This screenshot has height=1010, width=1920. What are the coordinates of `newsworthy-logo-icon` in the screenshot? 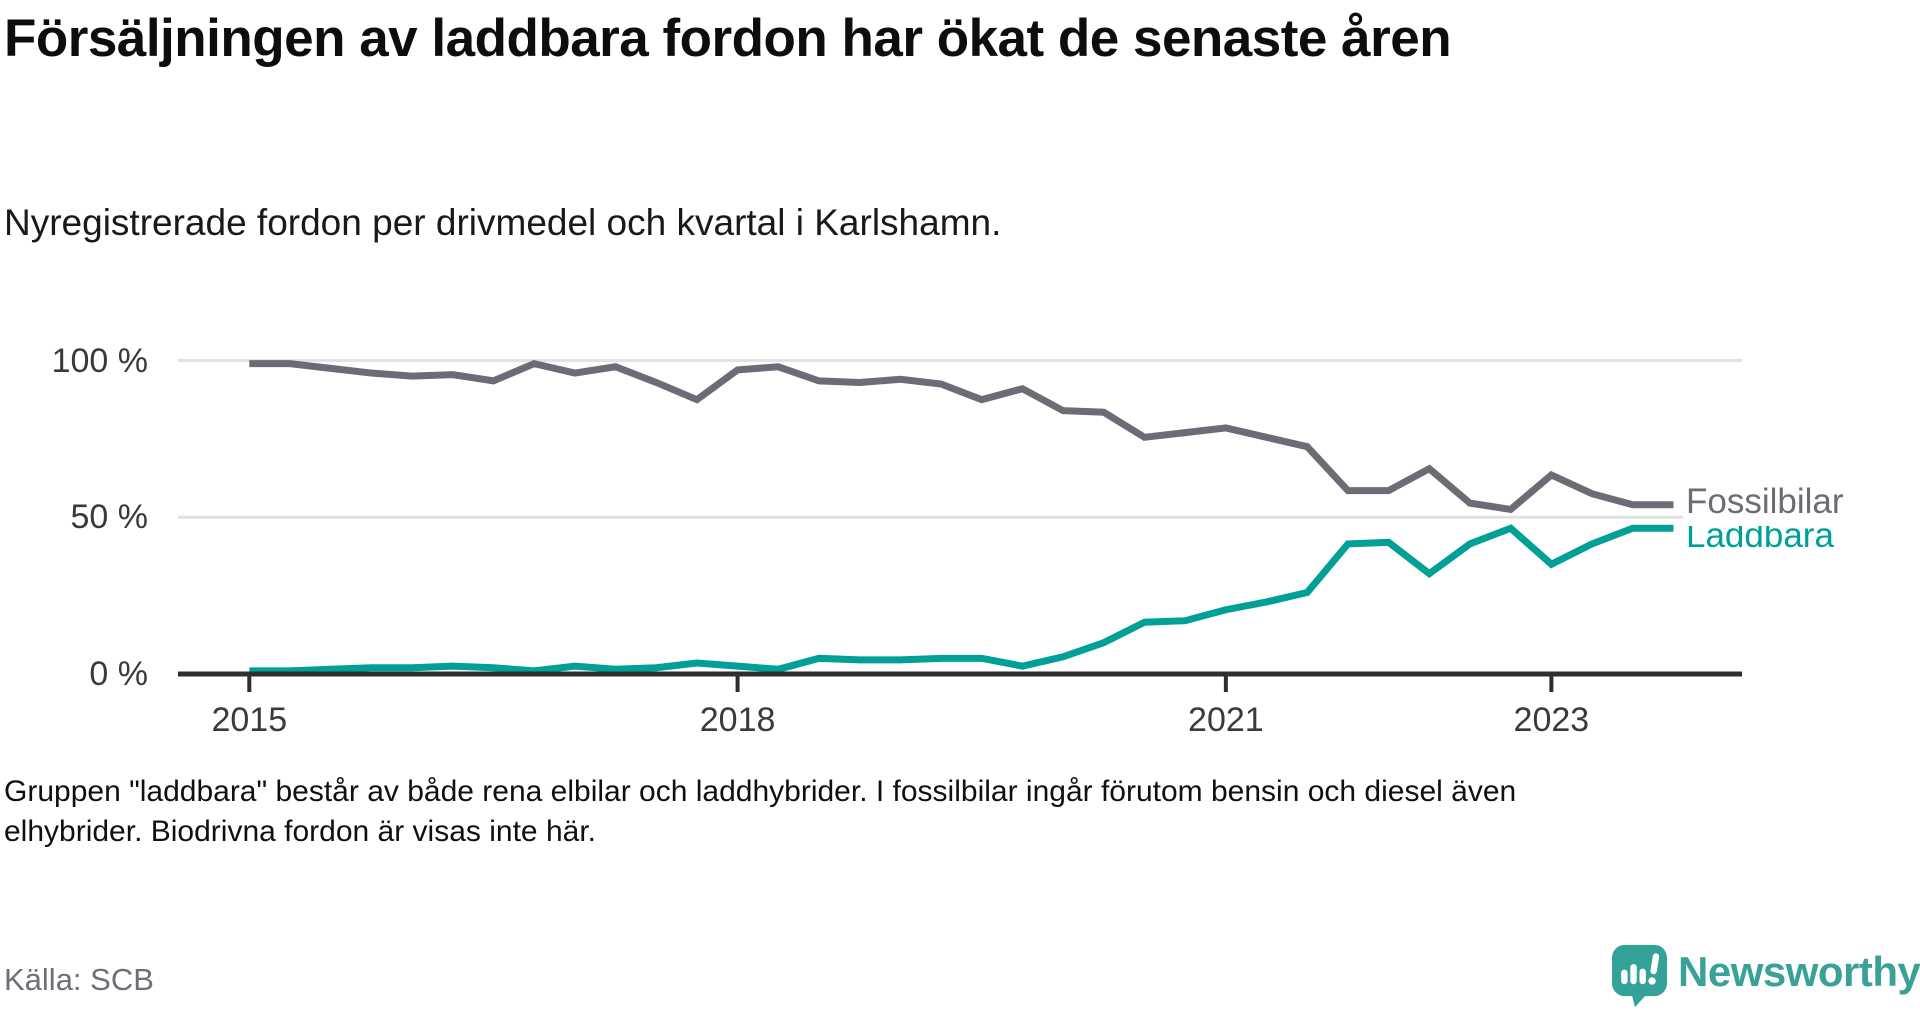 It's located at (1639, 976).